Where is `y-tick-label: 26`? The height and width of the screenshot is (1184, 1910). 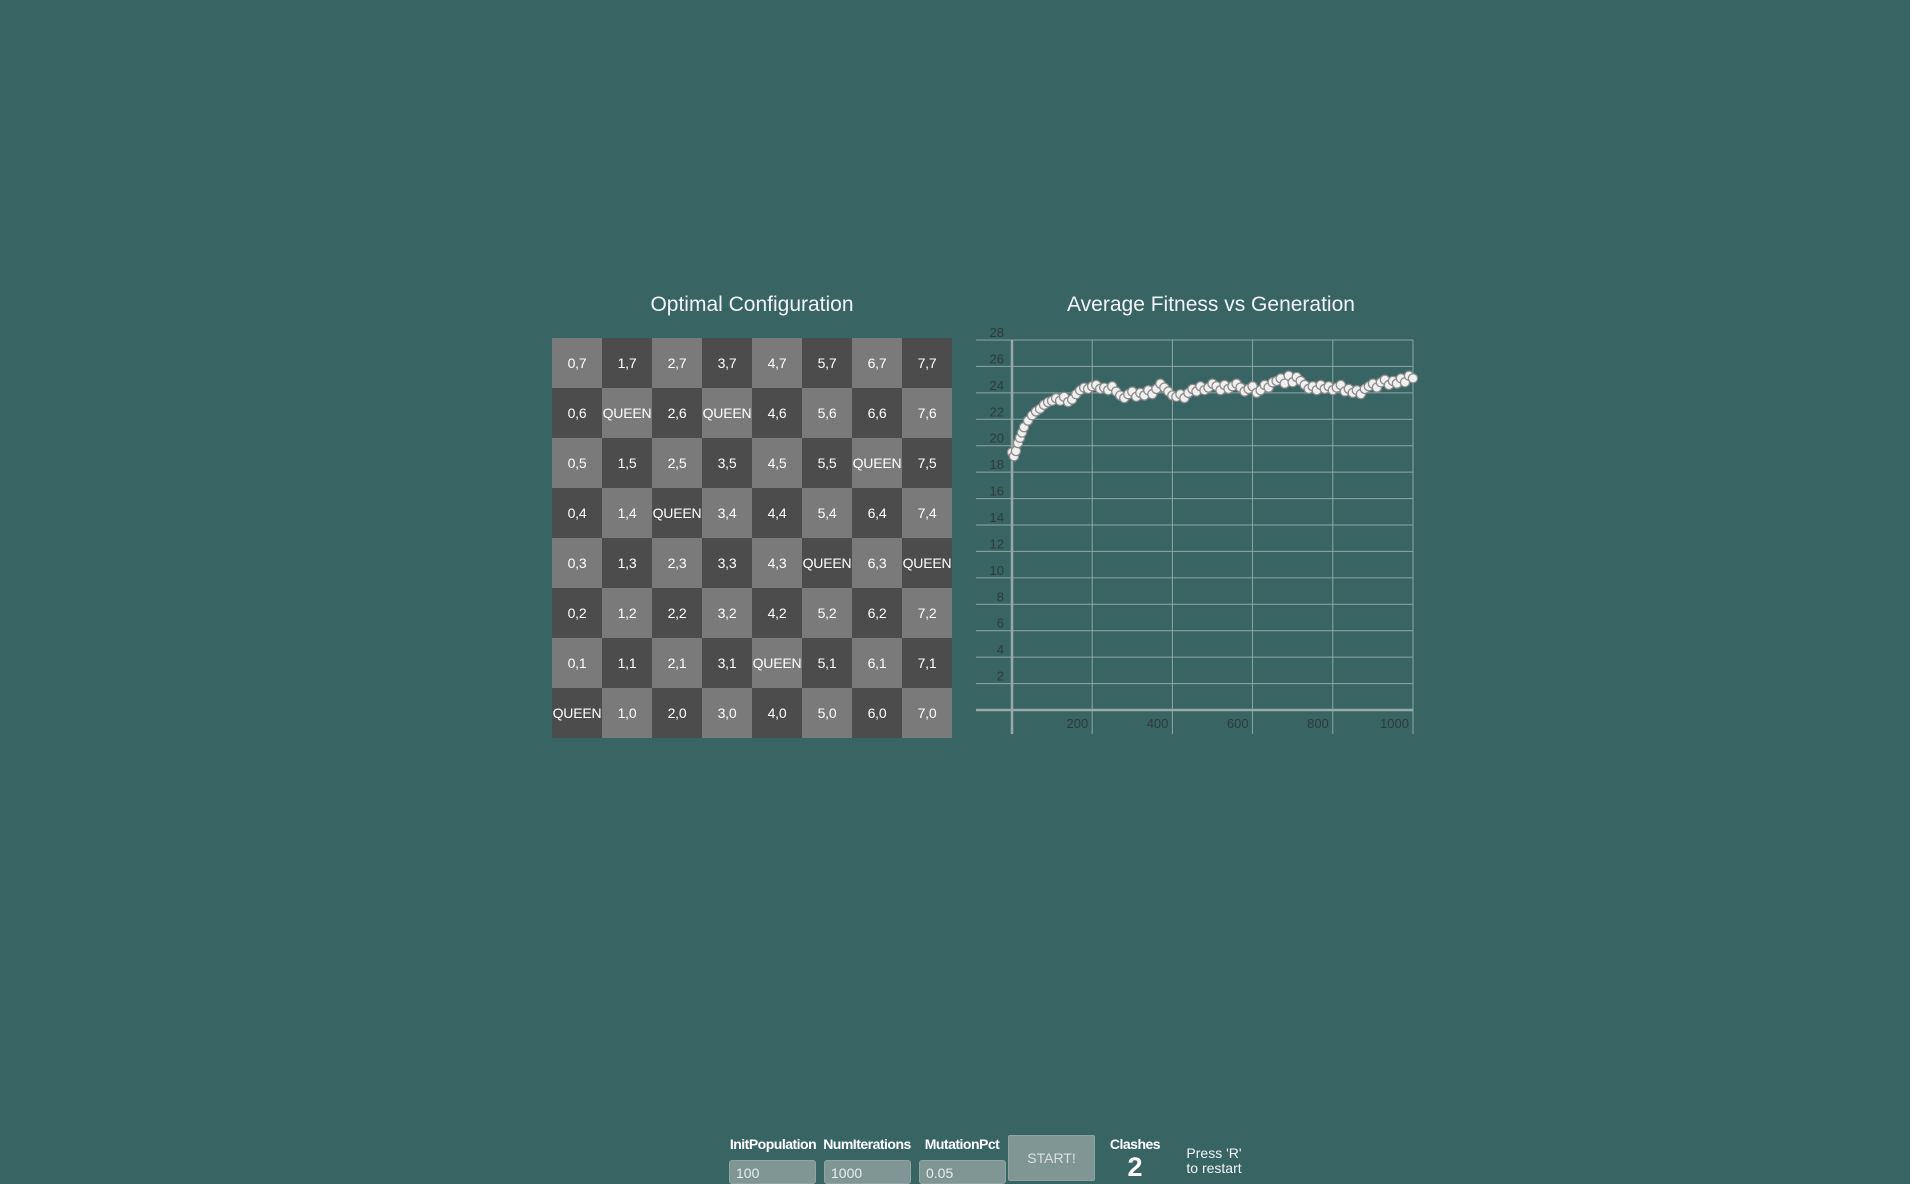 y-tick-label: 26 is located at coordinates (997, 358).